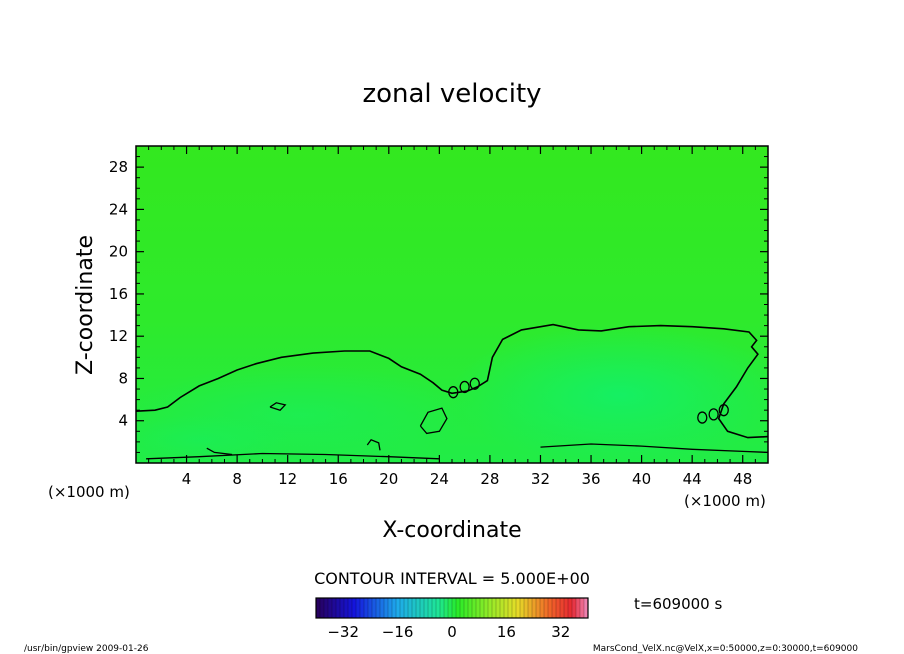  I want to click on y-tick-label: 28, so click(118, 167).